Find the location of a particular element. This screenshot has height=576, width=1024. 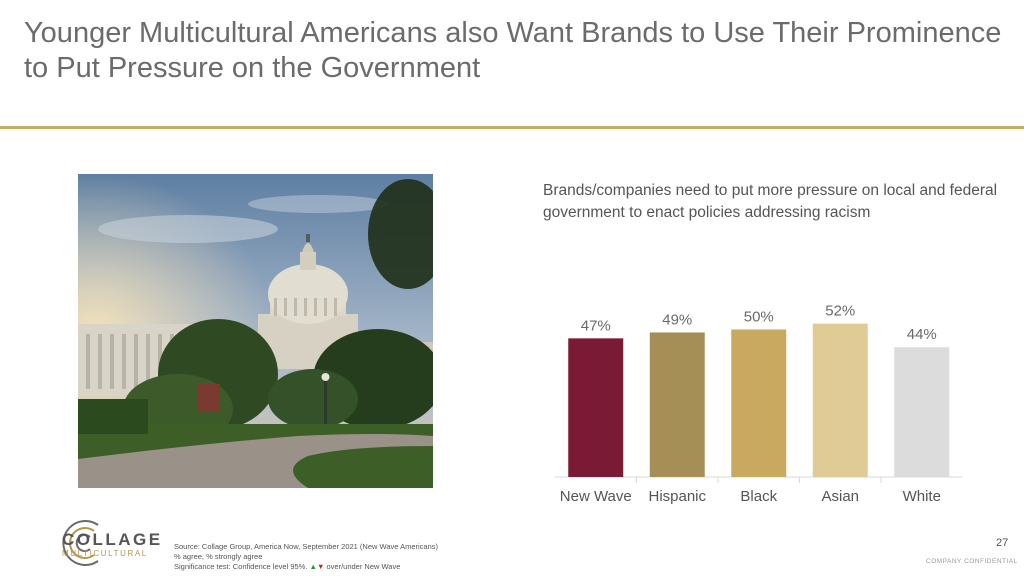

data-label: 47% is located at coordinates (596, 325).